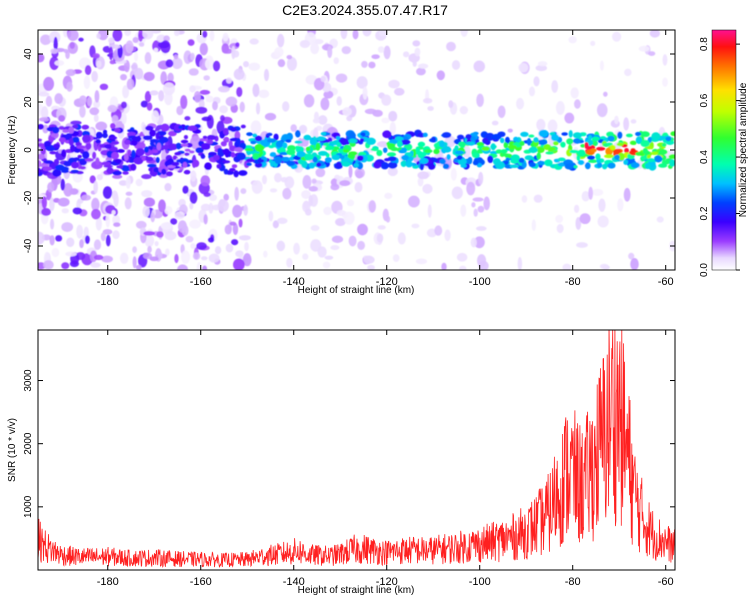 This screenshot has height=600, width=750. Describe the element at coordinates (356, 290) in the screenshot. I see `spectrogram-xlabel: Height of straight line (km)` at that location.